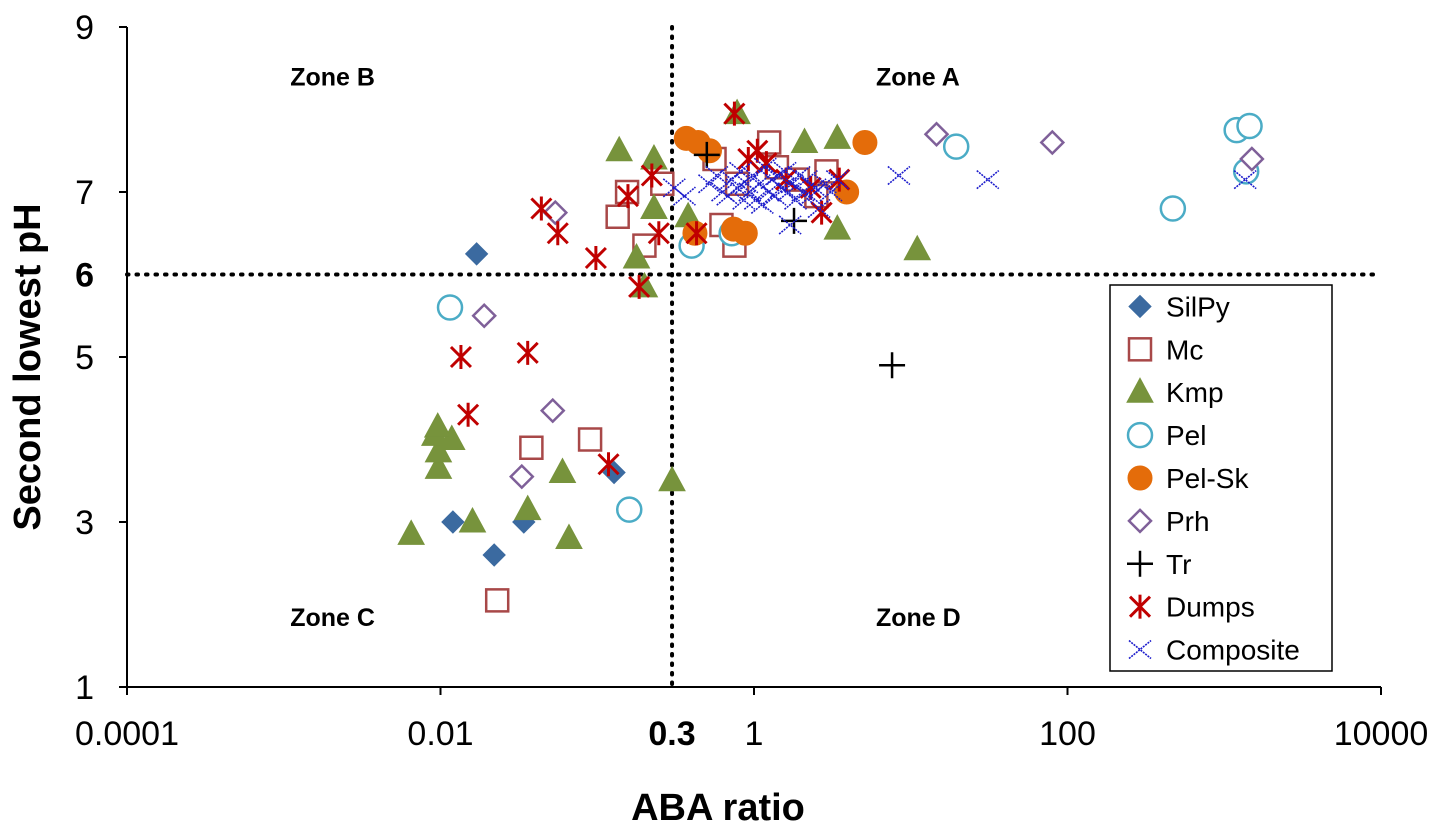  Describe the element at coordinates (671, 734) in the screenshot. I see `x-tick-label: 0.3` at that location.